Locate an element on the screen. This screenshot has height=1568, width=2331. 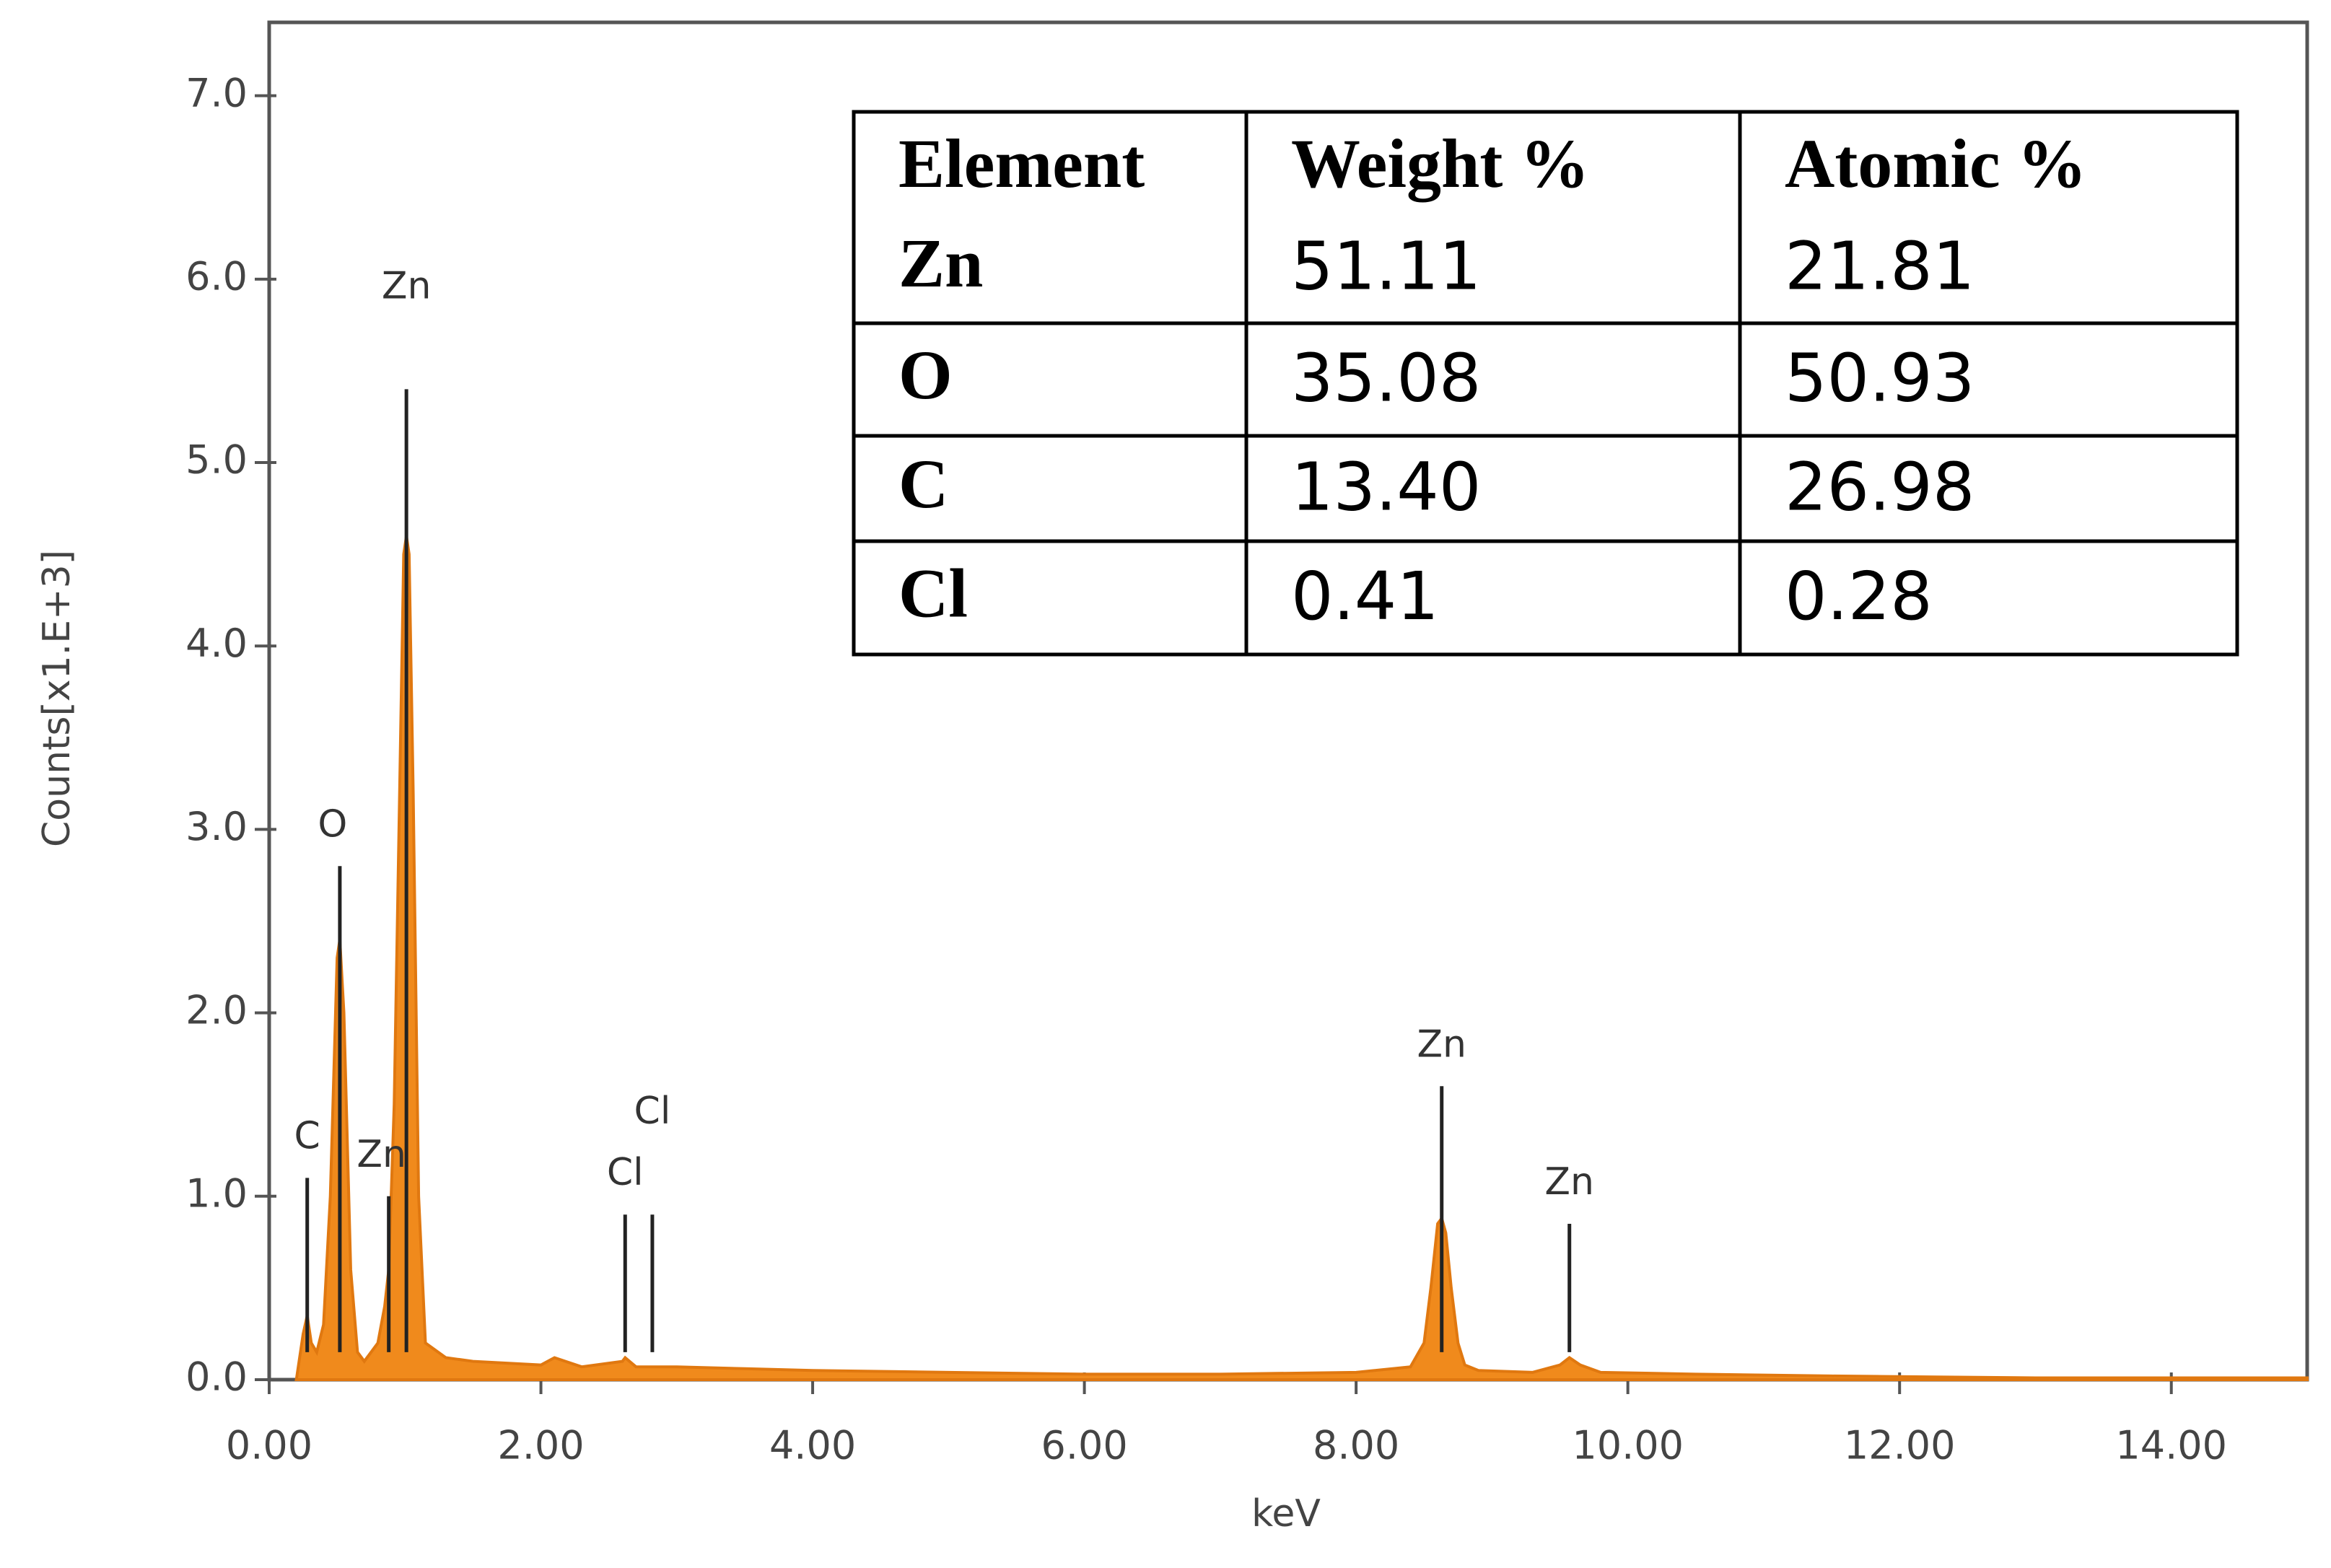
table-cell: 26.98 is located at coordinates (1879, 486).